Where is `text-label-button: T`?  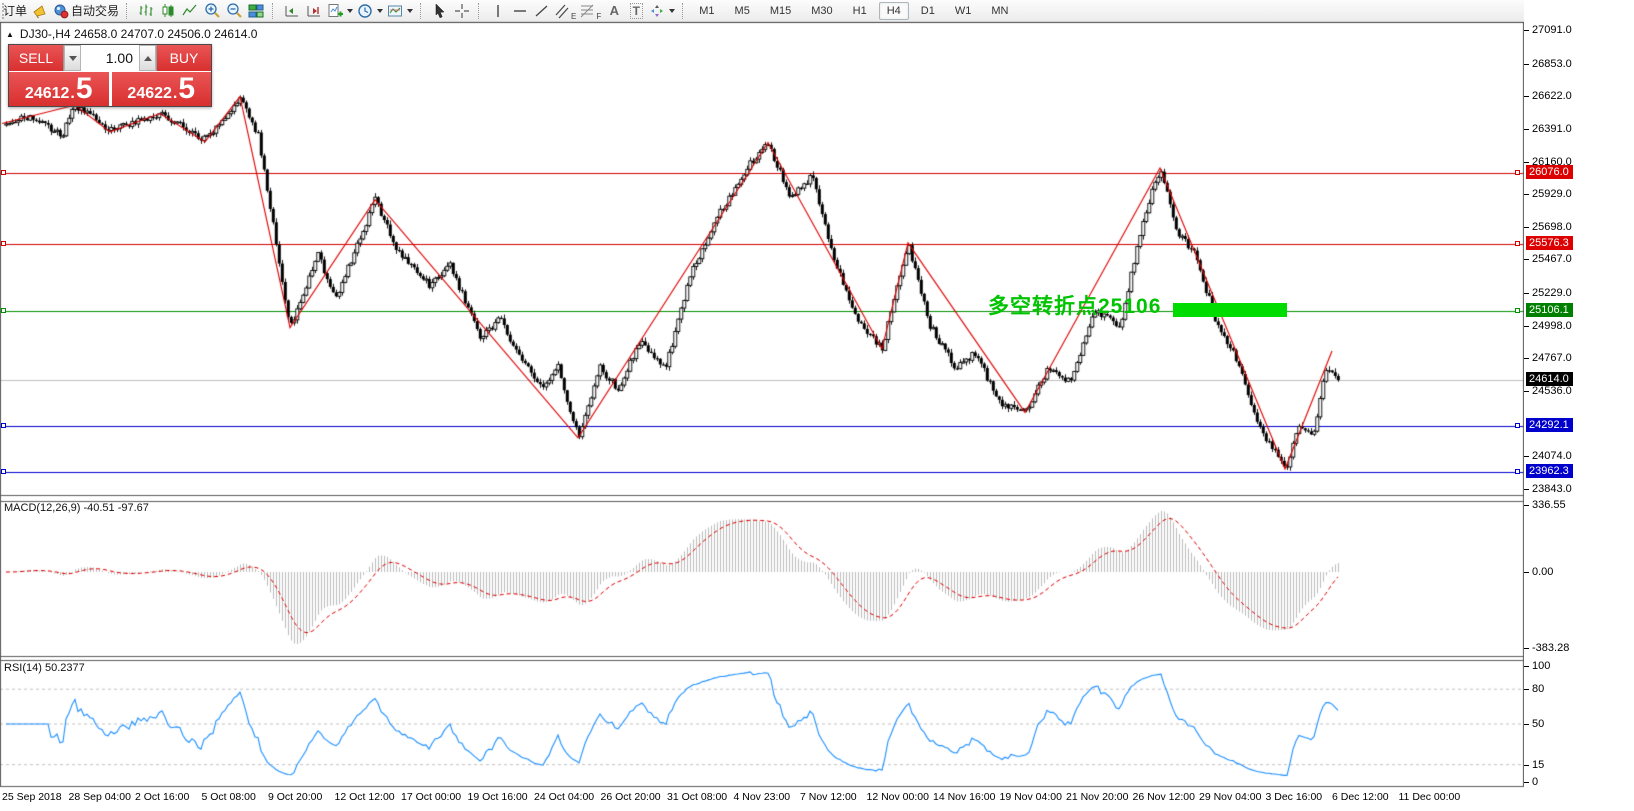 text-label-button: T is located at coordinates (636, 11).